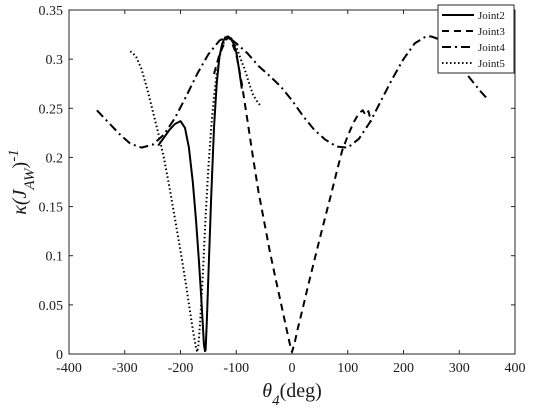  Describe the element at coordinates (55, 60) in the screenshot. I see `y-tick-label: 0.3` at that location.